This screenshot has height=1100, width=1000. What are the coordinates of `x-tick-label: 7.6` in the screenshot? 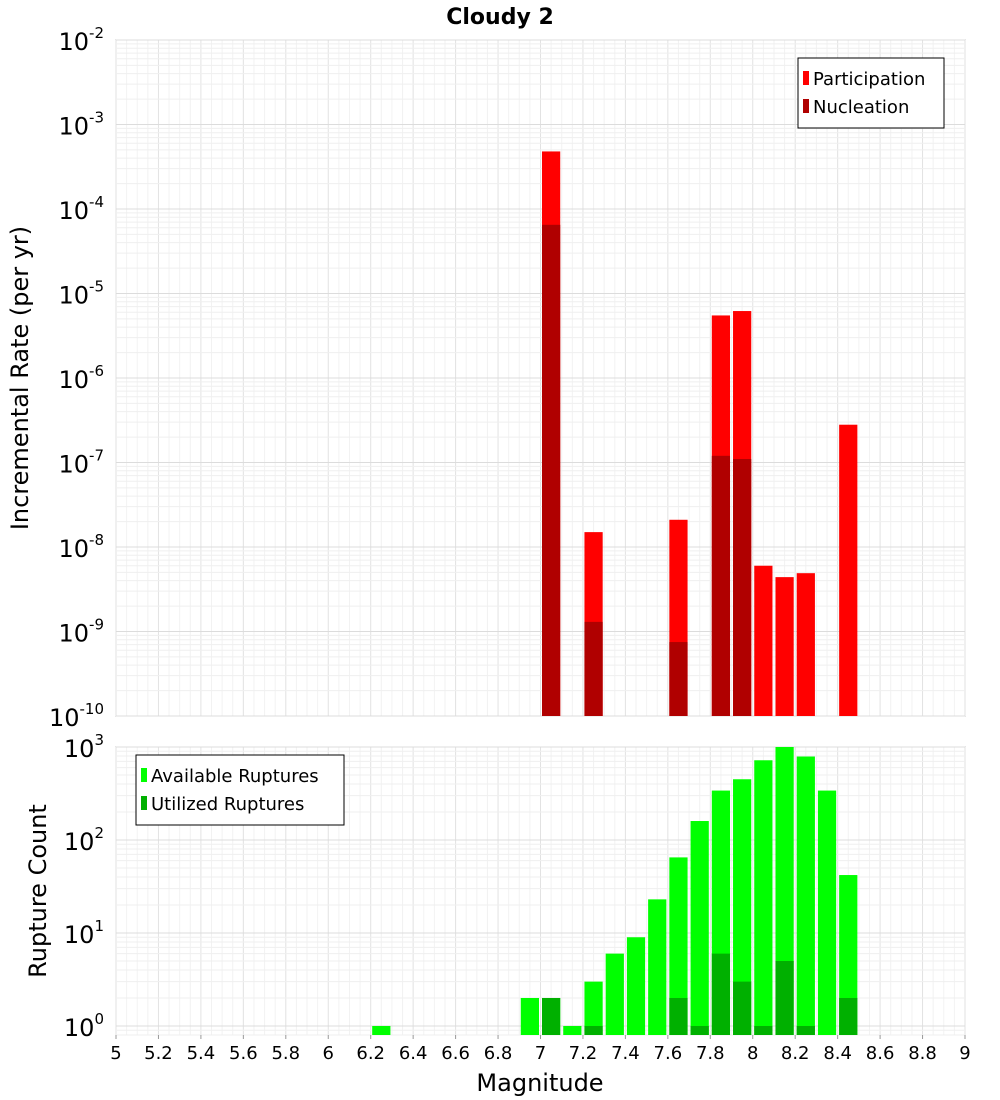 It's located at (668, 1053).